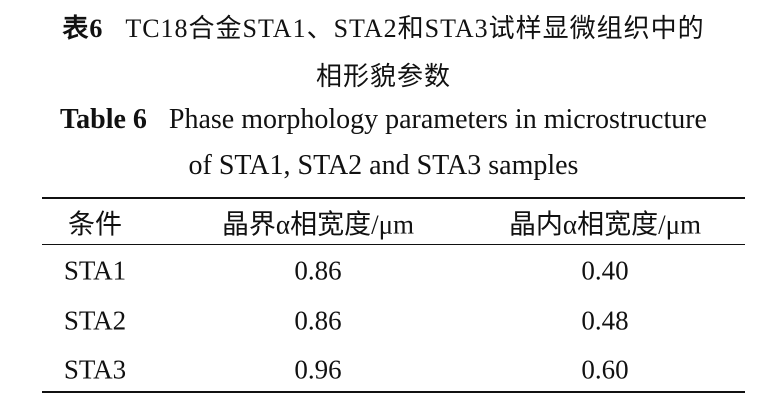 The width and height of the screenshot is (767, 404). What do you see at coordinates (95, 320) in the screenshot?
I see `table-cell: STA2` at bounding box center [95, 320].